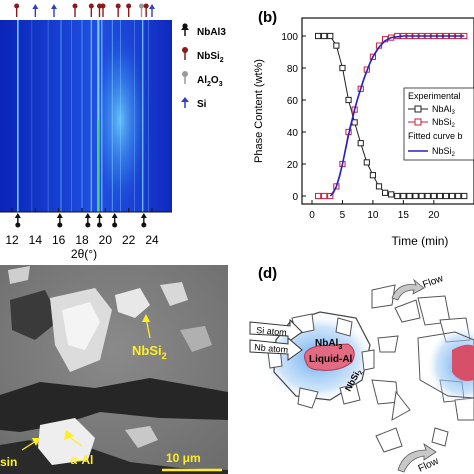  What do you see at coordinates (185, 53) in the screenshot?
I see `marker-nbsi2-icon` at bounding box center [185, 53].